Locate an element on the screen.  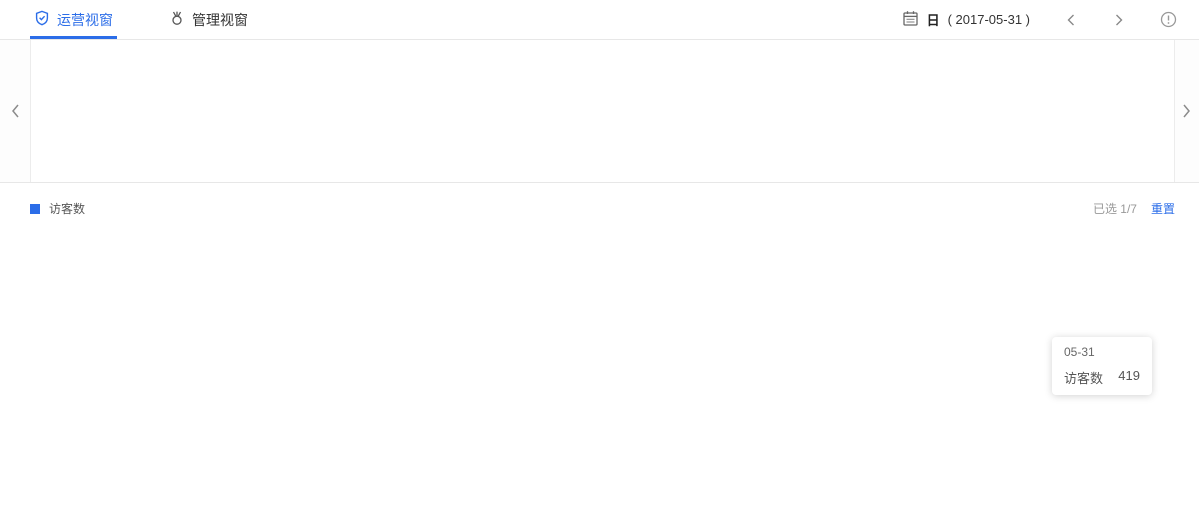
calendar-icon is located at coordinates (910, 20).